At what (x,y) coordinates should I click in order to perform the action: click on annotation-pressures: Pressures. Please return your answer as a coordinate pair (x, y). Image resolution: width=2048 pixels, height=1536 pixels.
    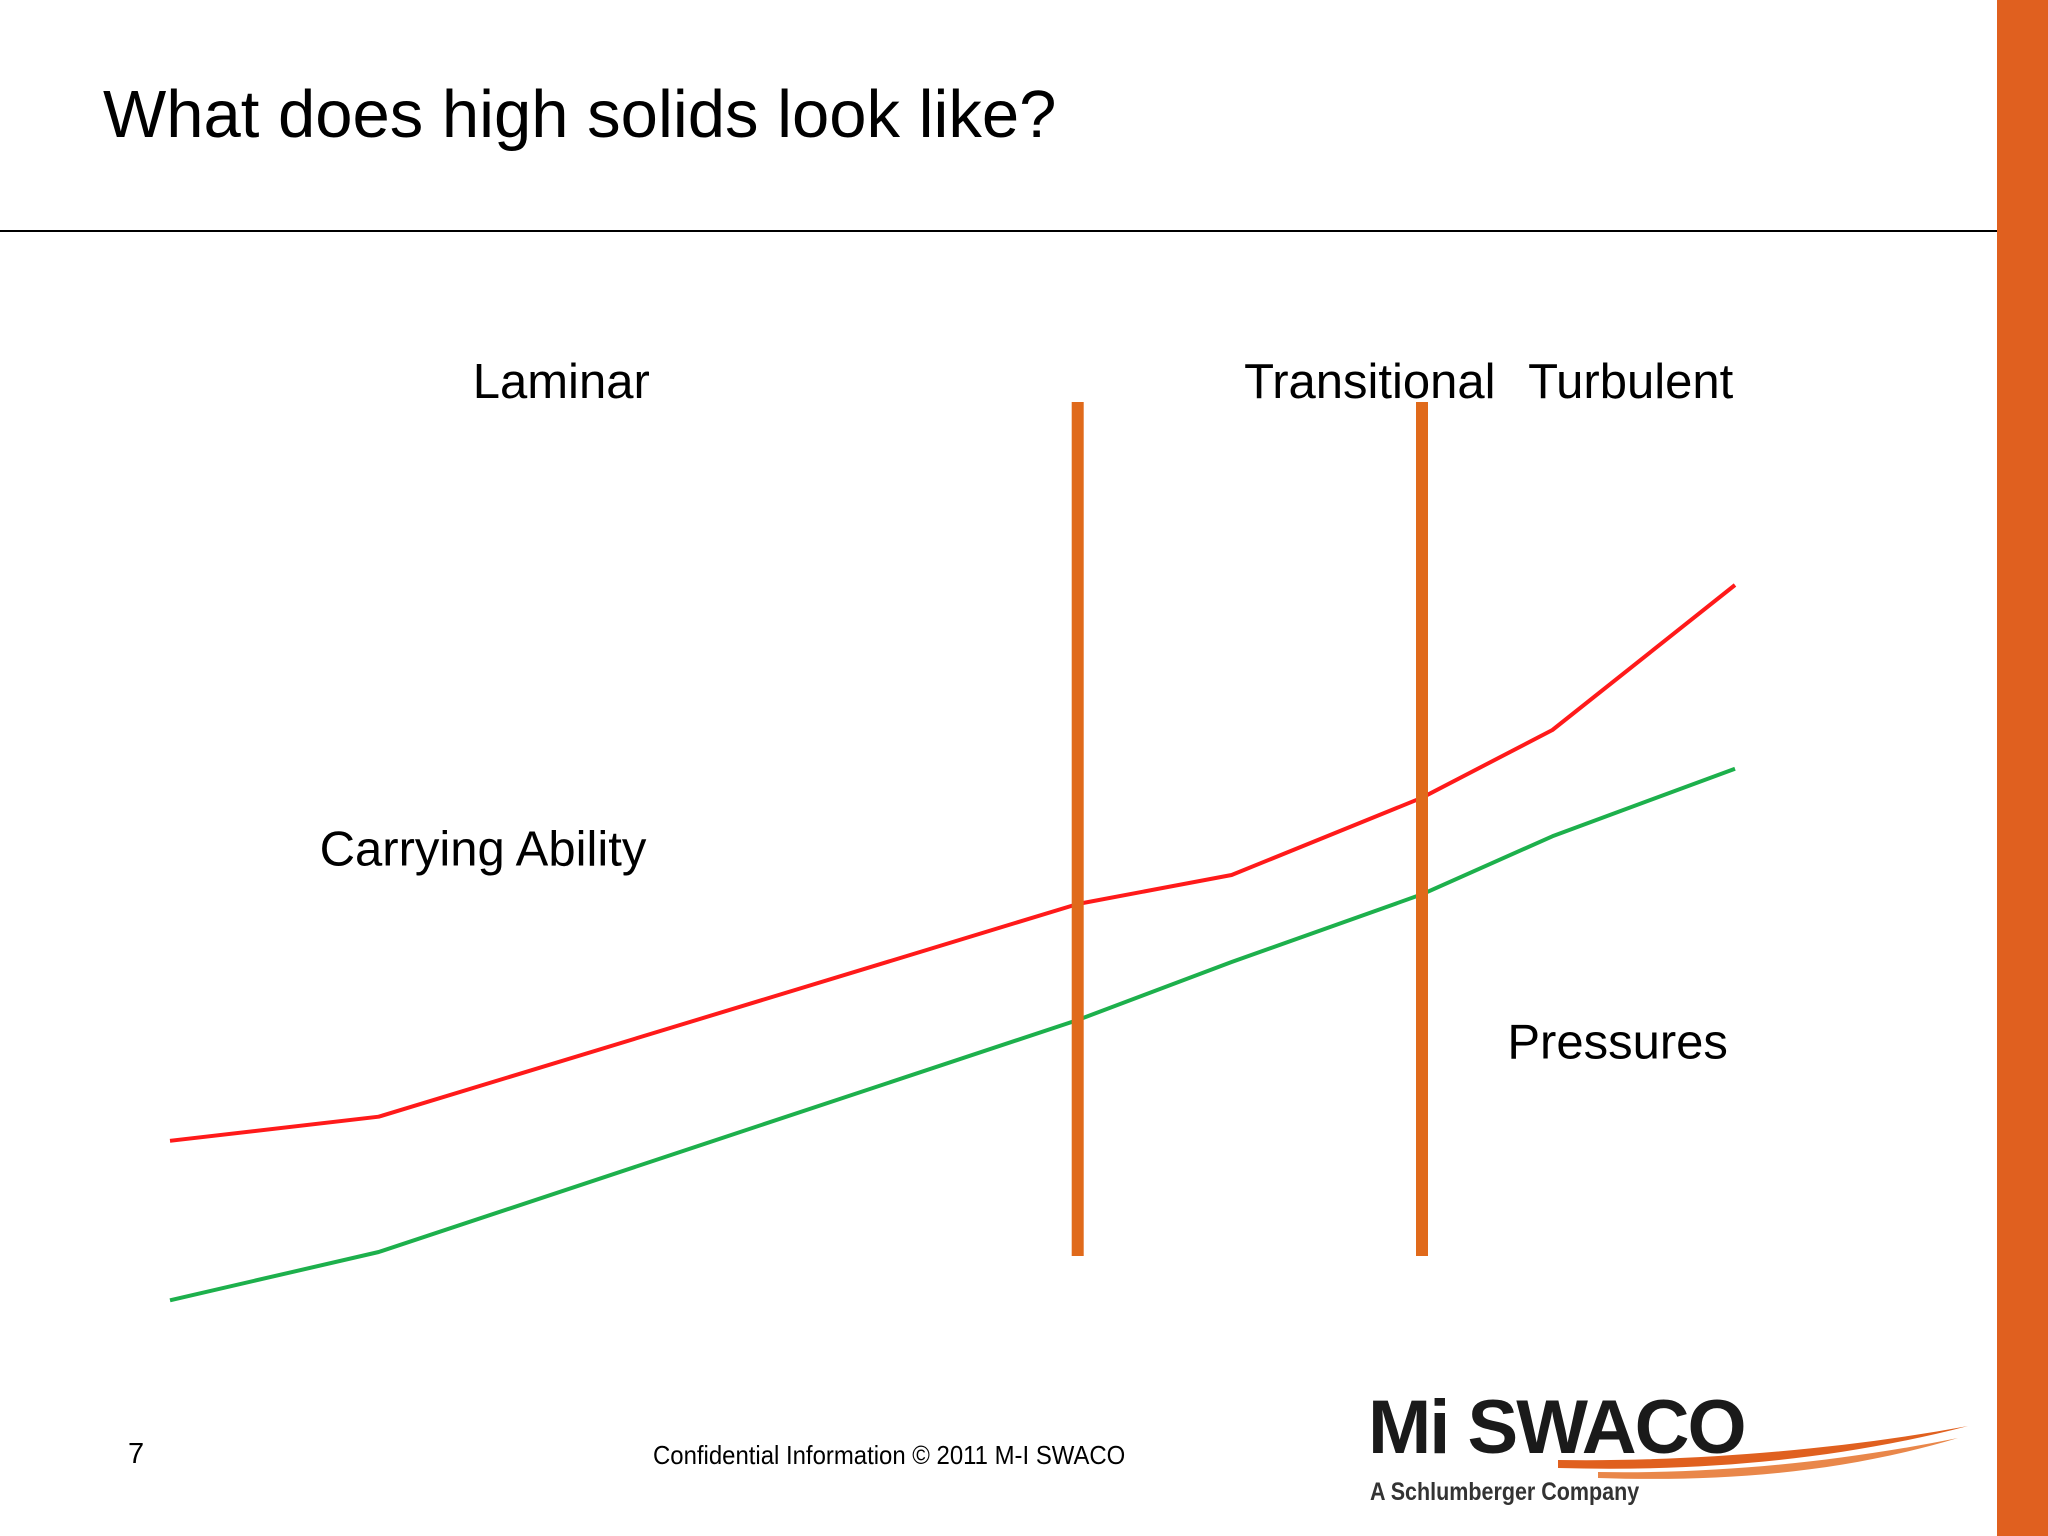
    Looking at the image, I should click on (1617, 1043).